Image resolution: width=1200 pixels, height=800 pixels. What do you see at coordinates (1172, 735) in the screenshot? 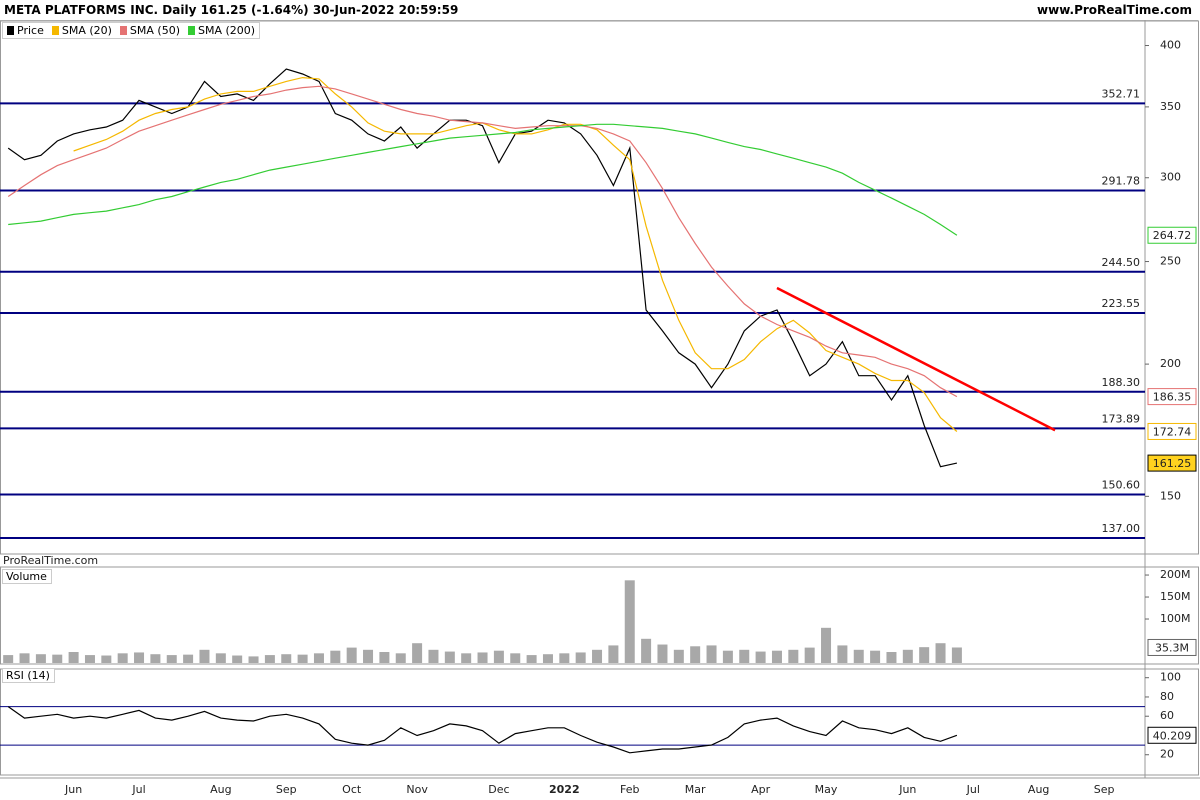
I see `value-tag-label: 40.209` at bounding box center [1172, 735].